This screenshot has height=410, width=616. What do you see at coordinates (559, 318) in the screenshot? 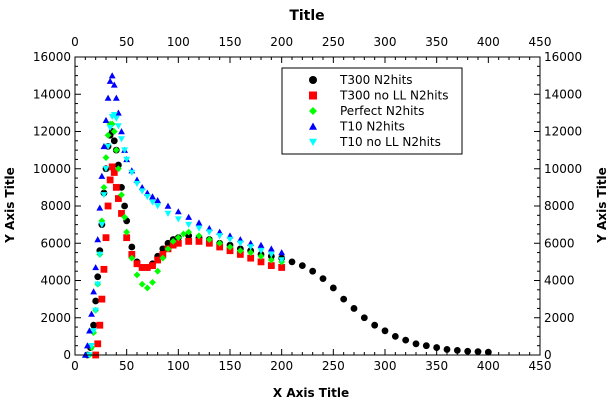
I see `y-tick-label-right: 2000` at bounding box center [559, 318].